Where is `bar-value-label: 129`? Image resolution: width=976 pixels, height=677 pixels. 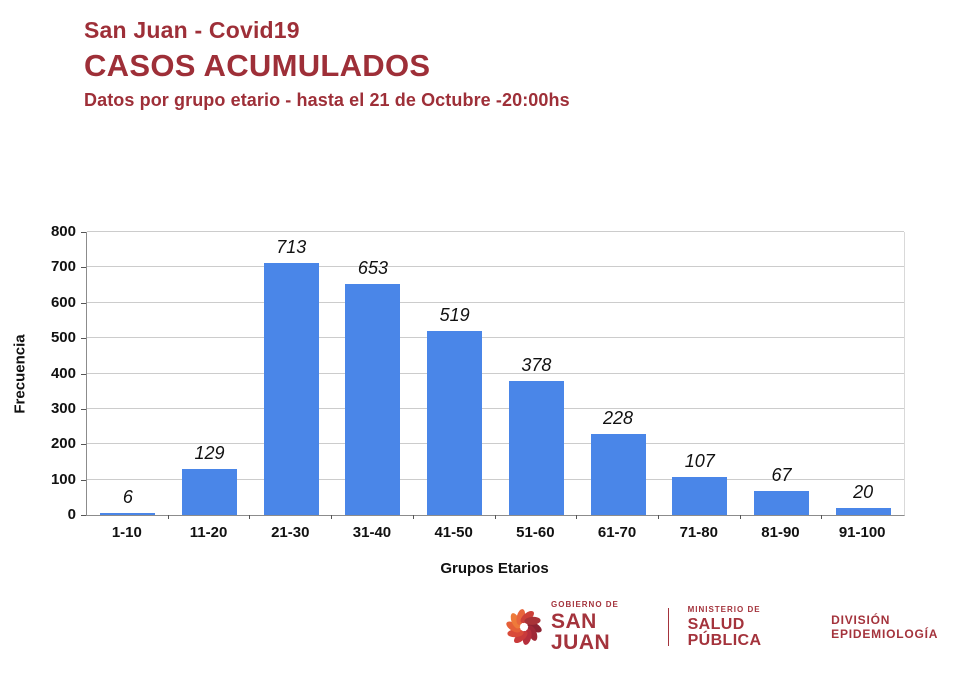
bar-value-label: 129 is located at coordinates (209, 453).